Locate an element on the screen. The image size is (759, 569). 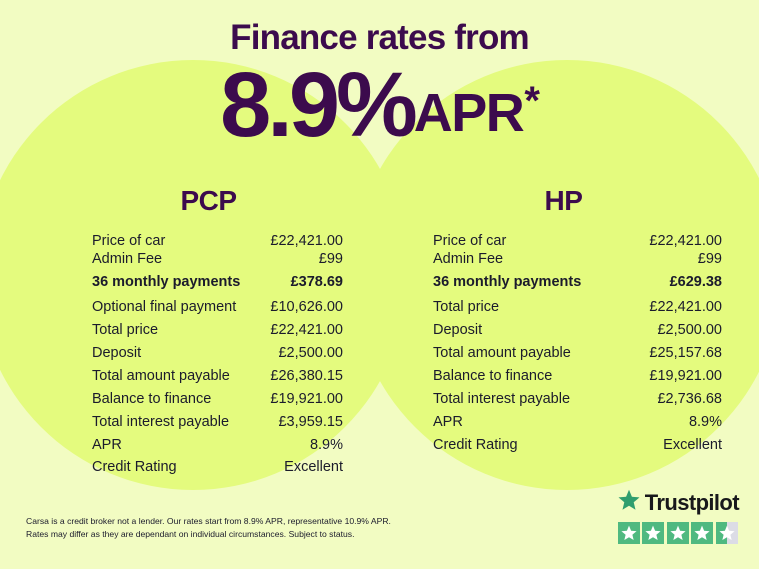
finance-row-value: £378.69 is located at coordinates (316, 281).